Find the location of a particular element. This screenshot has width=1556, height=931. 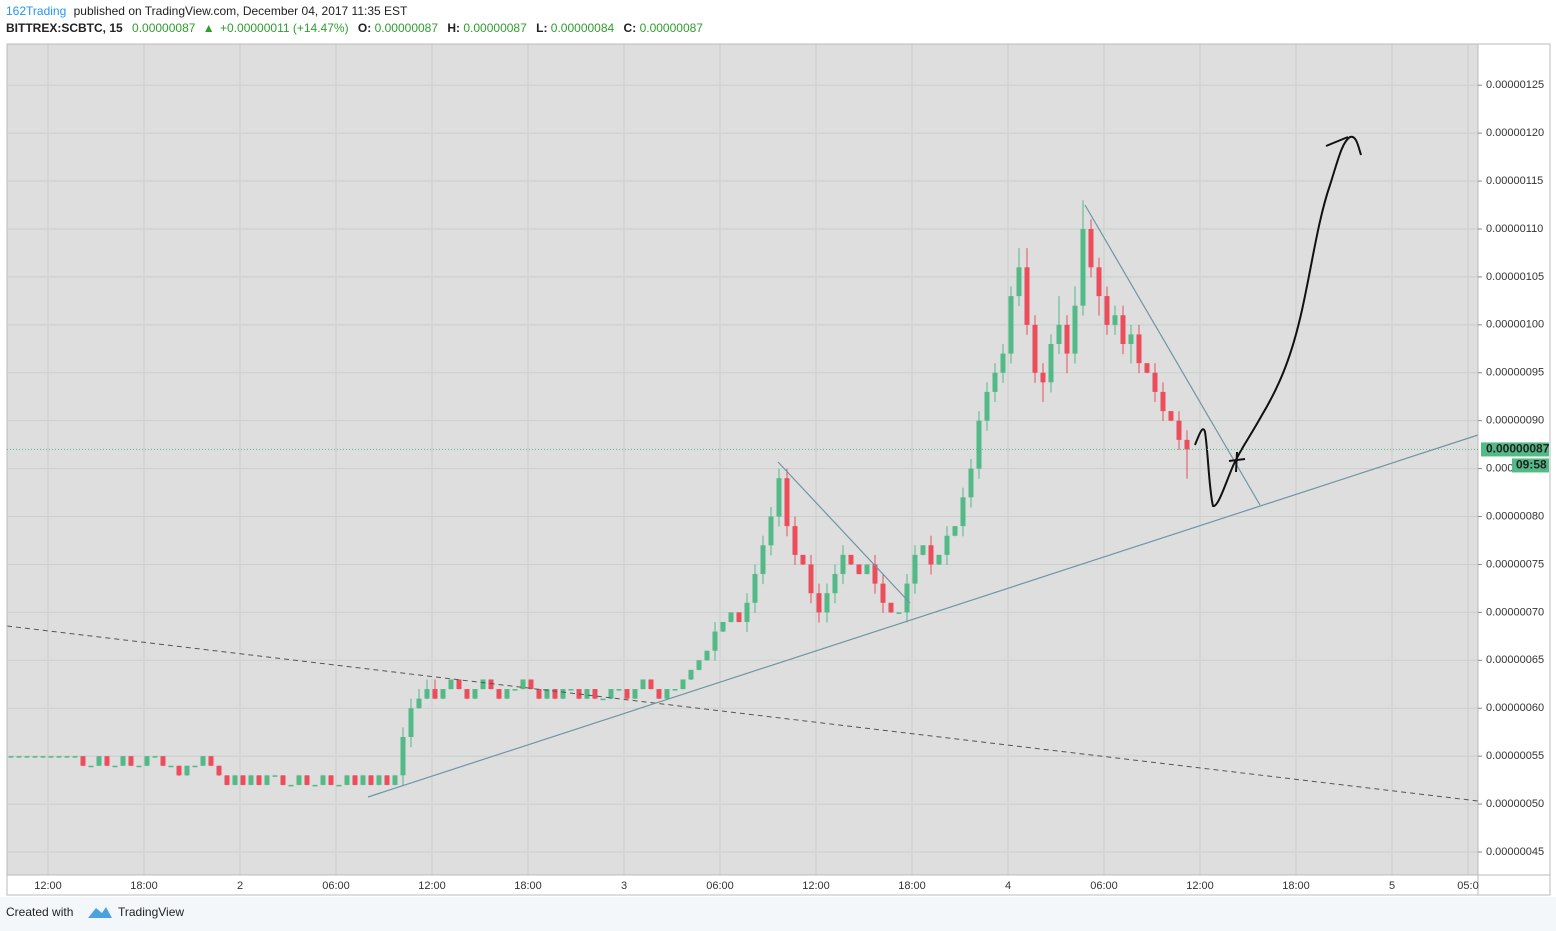

y-tick-label: 0.00000065 is located at coordinates (1515, 660).